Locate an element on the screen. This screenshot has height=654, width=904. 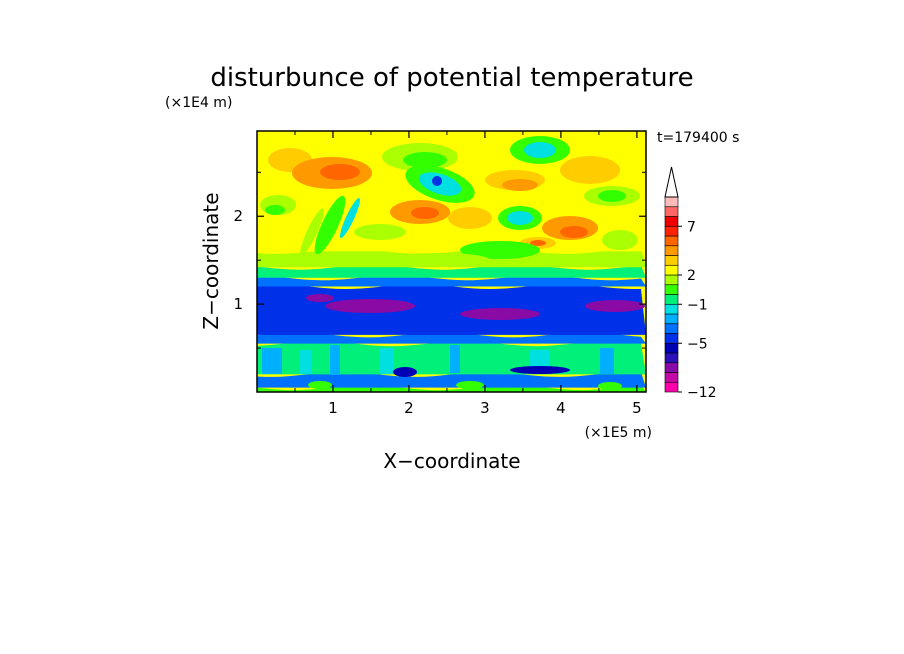
colorbar-label: 2 is located at coordinates (691, 276).